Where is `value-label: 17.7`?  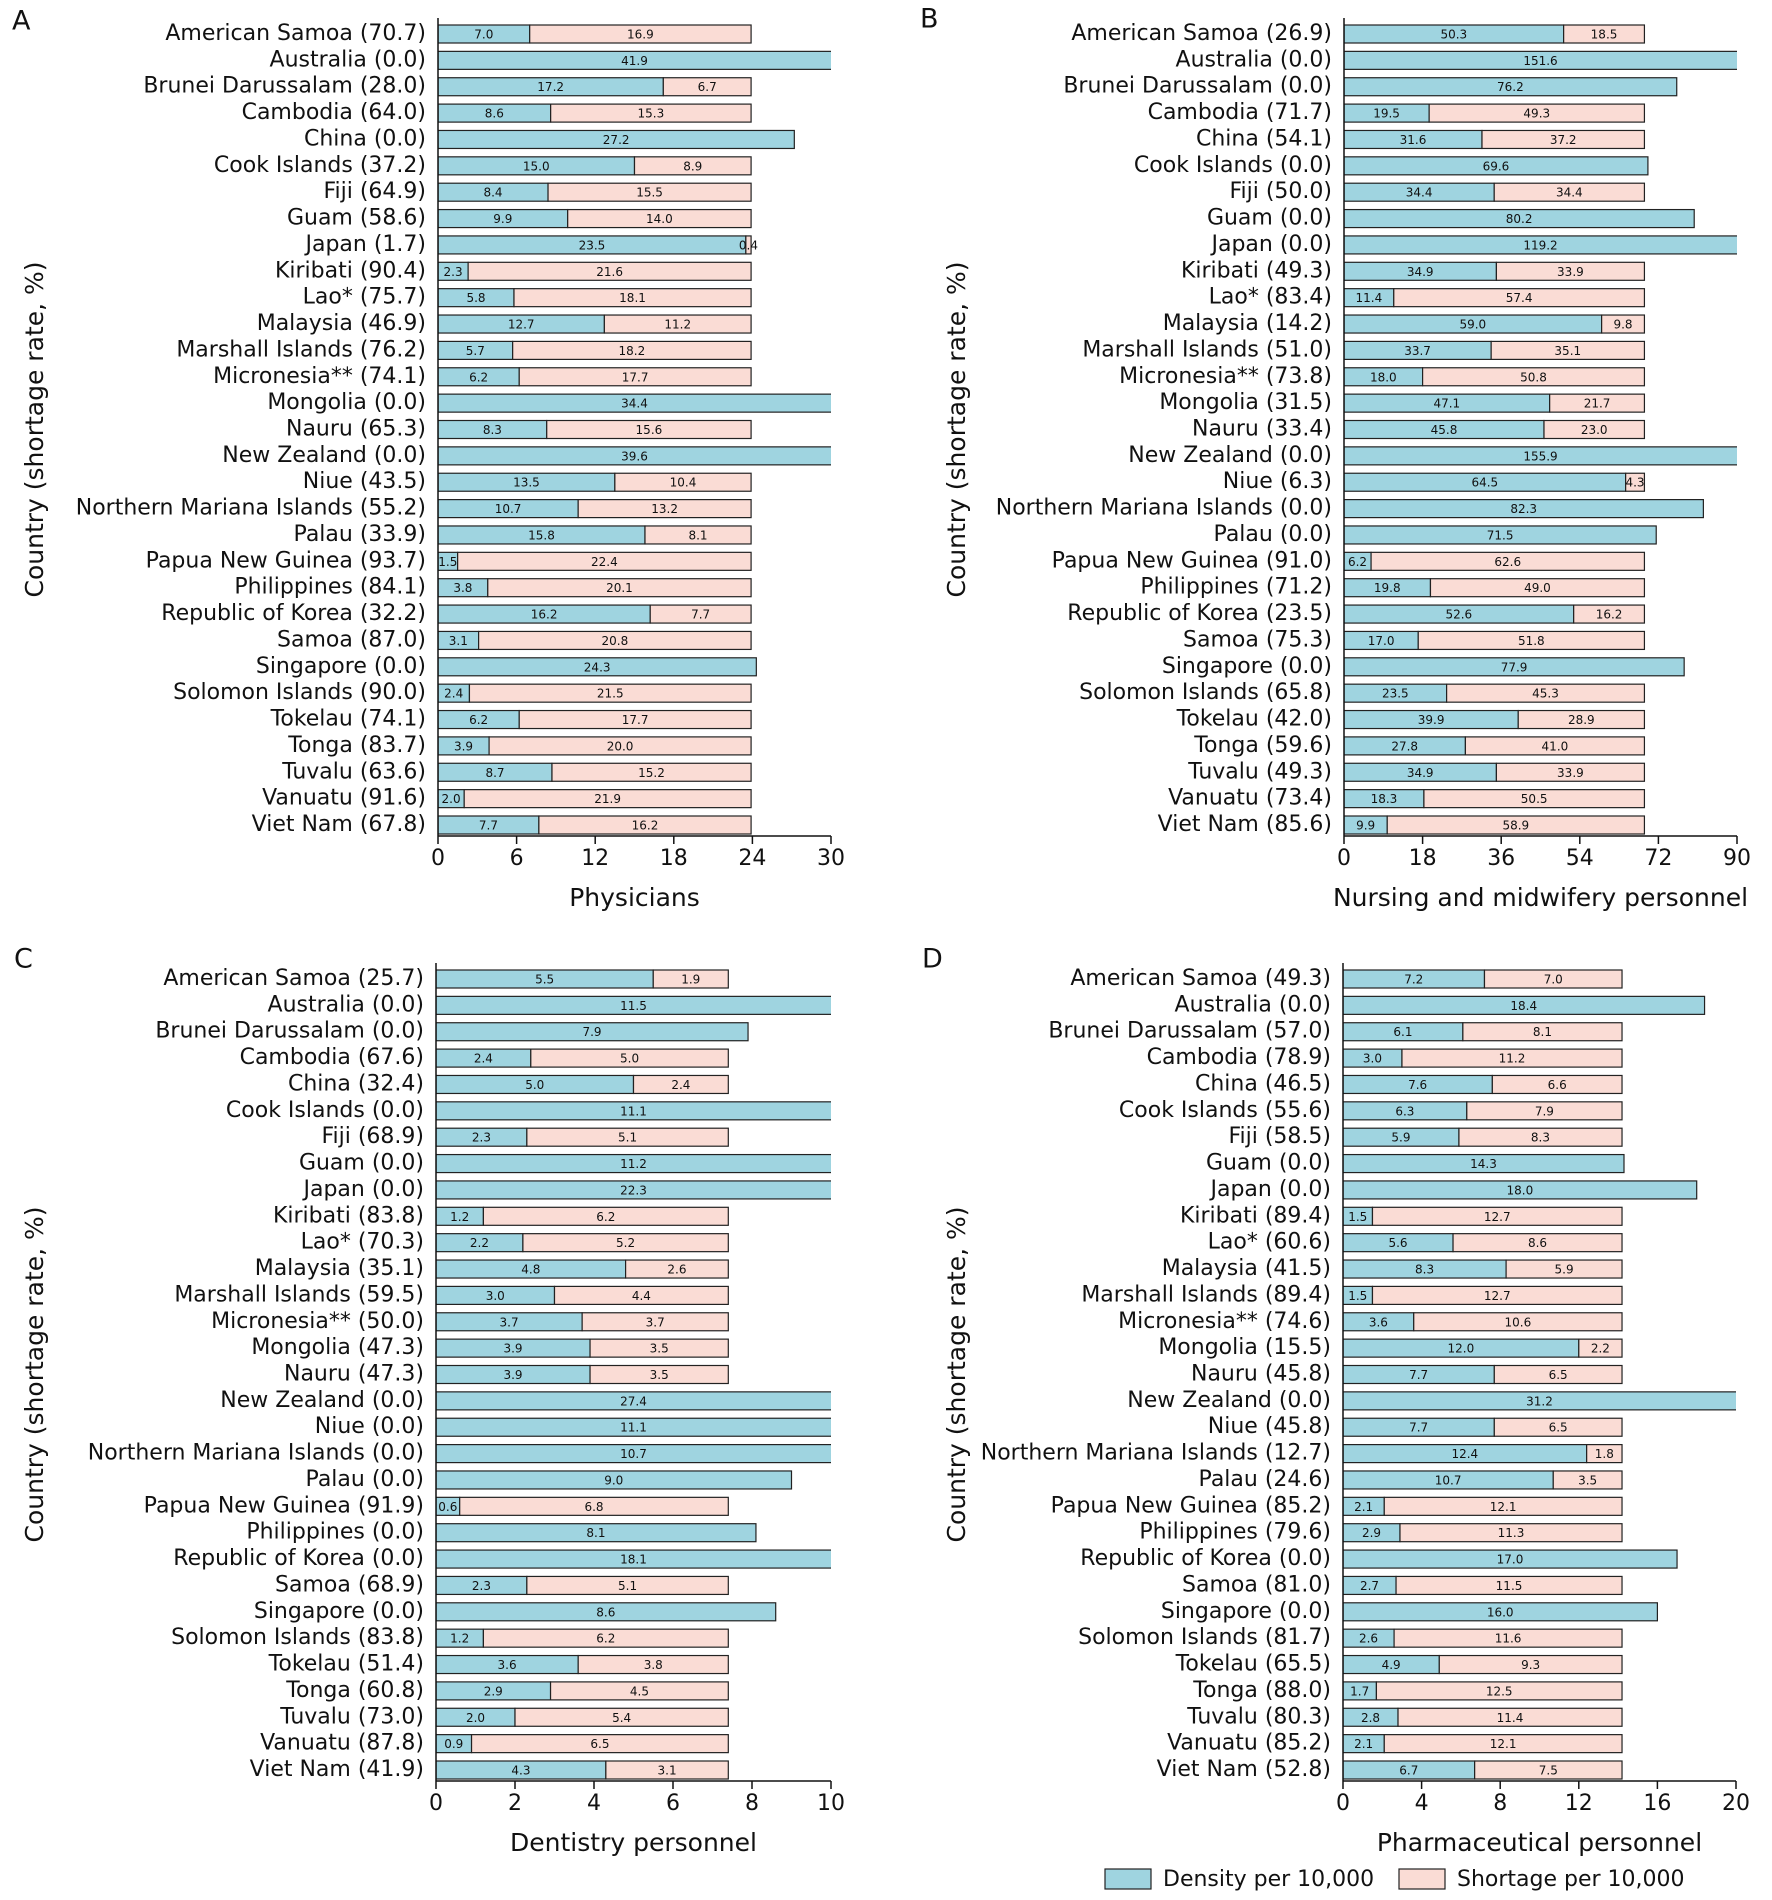
value-label: 17.7 is located at coordinates (635, 720).